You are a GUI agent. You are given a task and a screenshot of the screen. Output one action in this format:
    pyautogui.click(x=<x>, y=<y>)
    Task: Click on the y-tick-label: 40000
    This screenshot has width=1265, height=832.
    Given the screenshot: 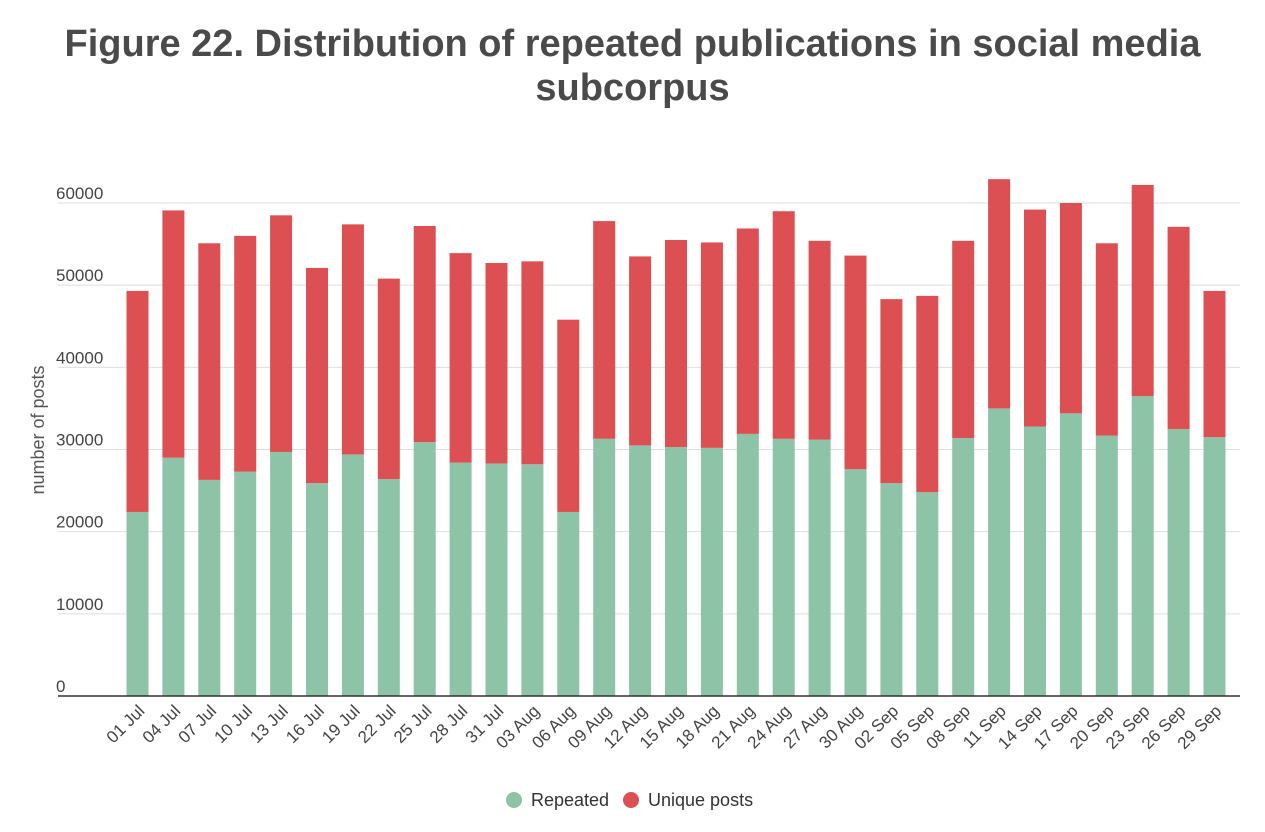 What is the action you would take?
    pyautogui.click(x=79, y=357)
    